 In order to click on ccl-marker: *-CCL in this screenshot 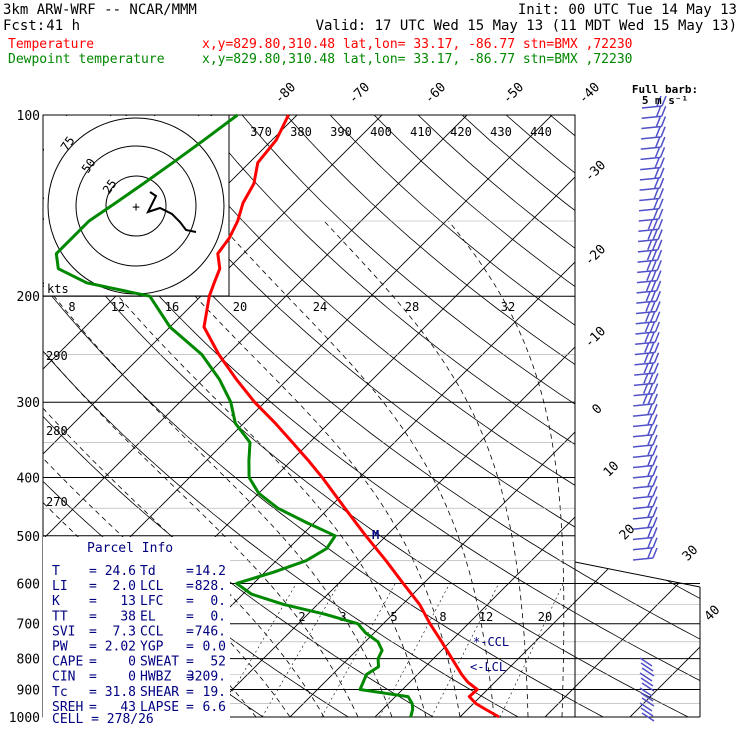, I will do `click(491, 642)`.